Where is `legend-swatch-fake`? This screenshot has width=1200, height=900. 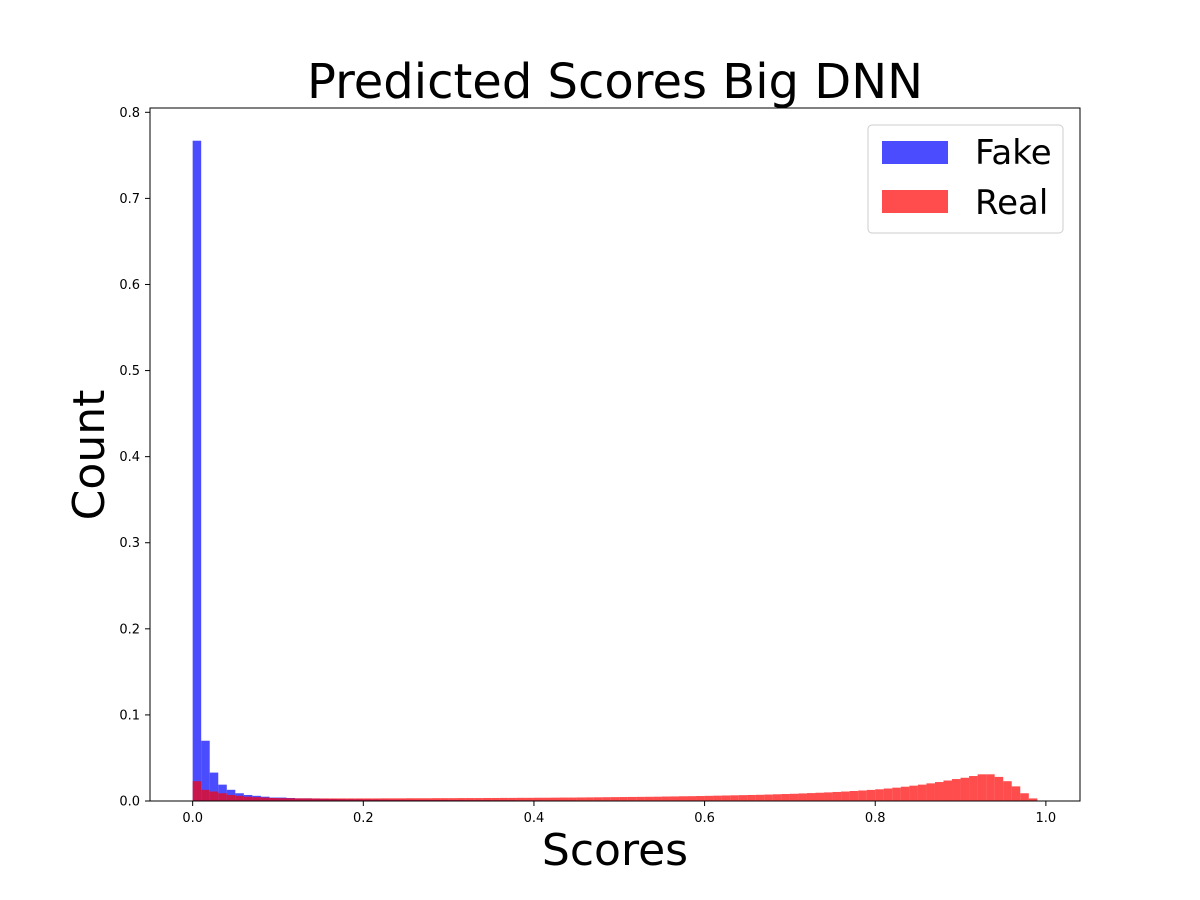
legend-swatch-fake is located at coordinates (915, 152).